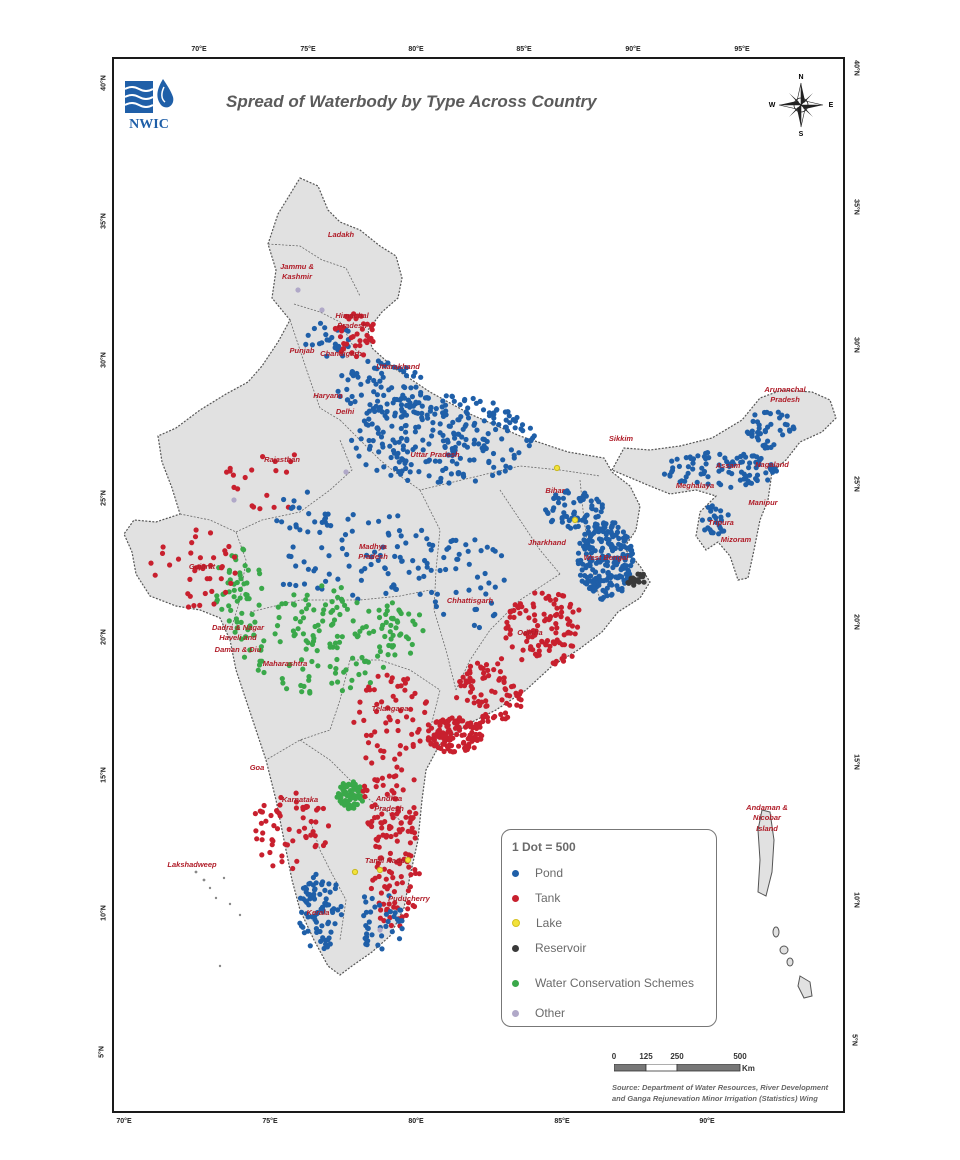  Describe the element at coordinates (767, 828) in the screenshot. I see `label-andaman-line3: Island` at that location.